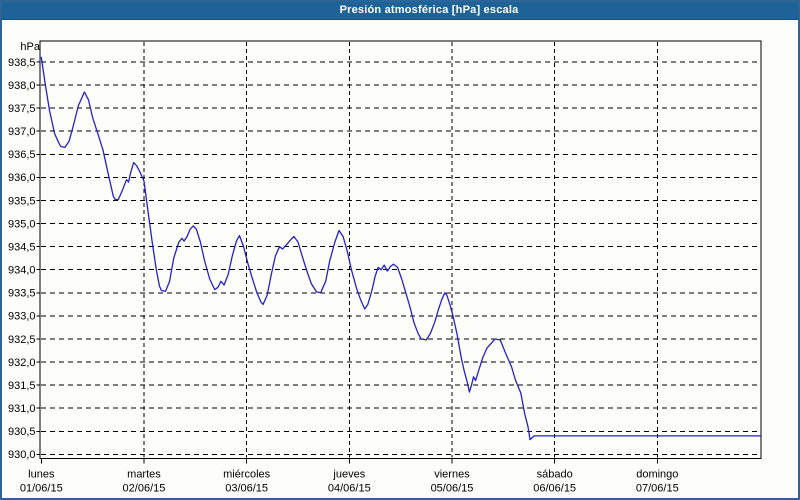 The width and height of the screenshot is (800, 500). I want to click on y-tick-label: 931,5, so click(22, 386).